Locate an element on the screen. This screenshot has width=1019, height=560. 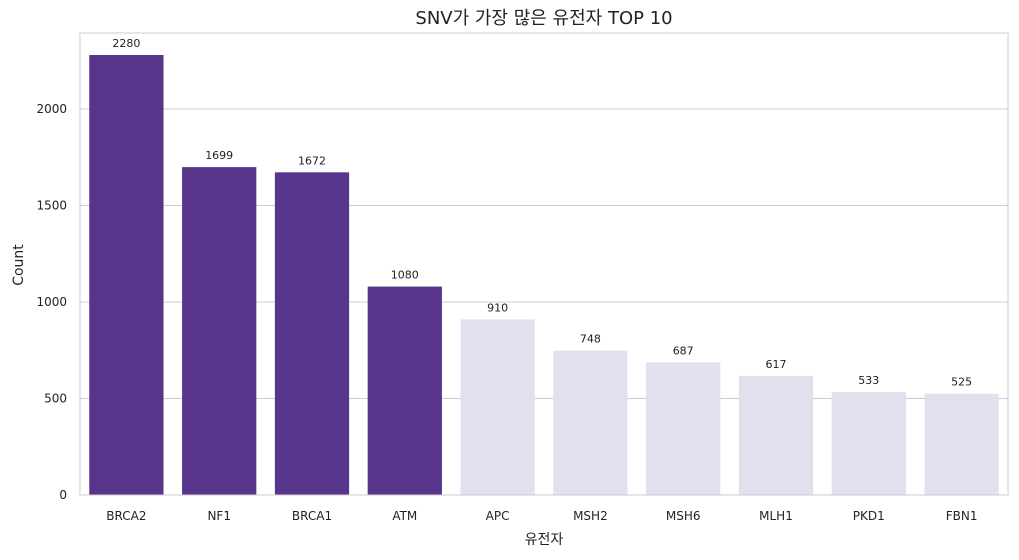
data-label-mlh1: 617 is located at coordinates (776, 364).